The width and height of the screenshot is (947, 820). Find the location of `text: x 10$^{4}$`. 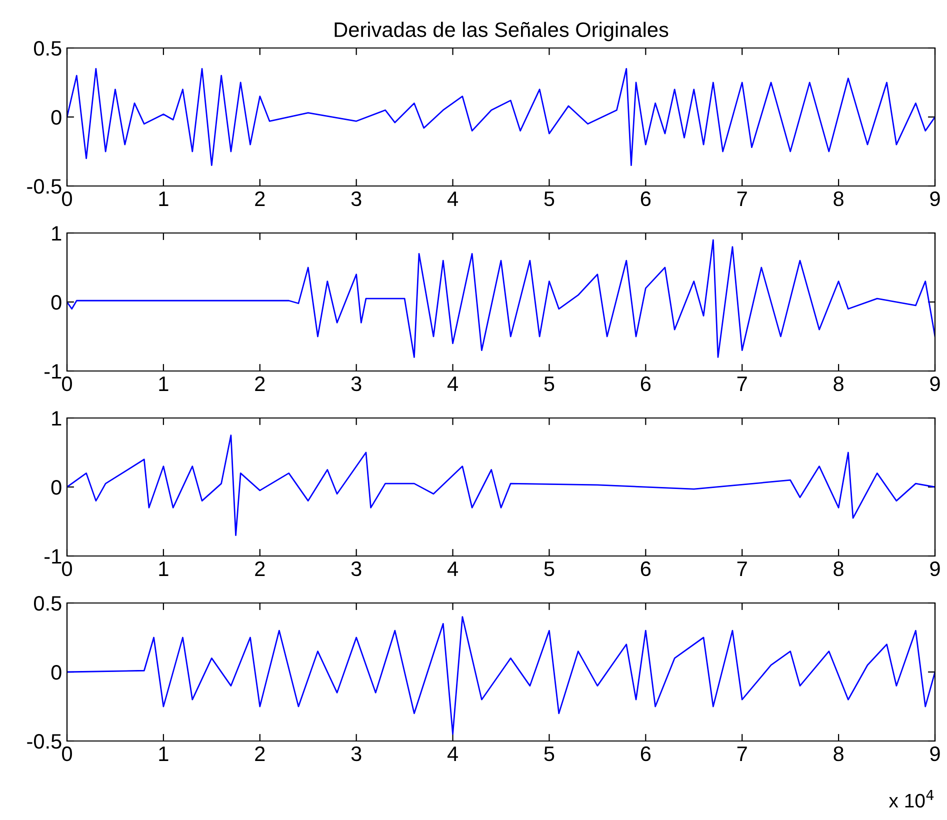

text: x 10$^{4}$ is located at coordinates (911, 799).